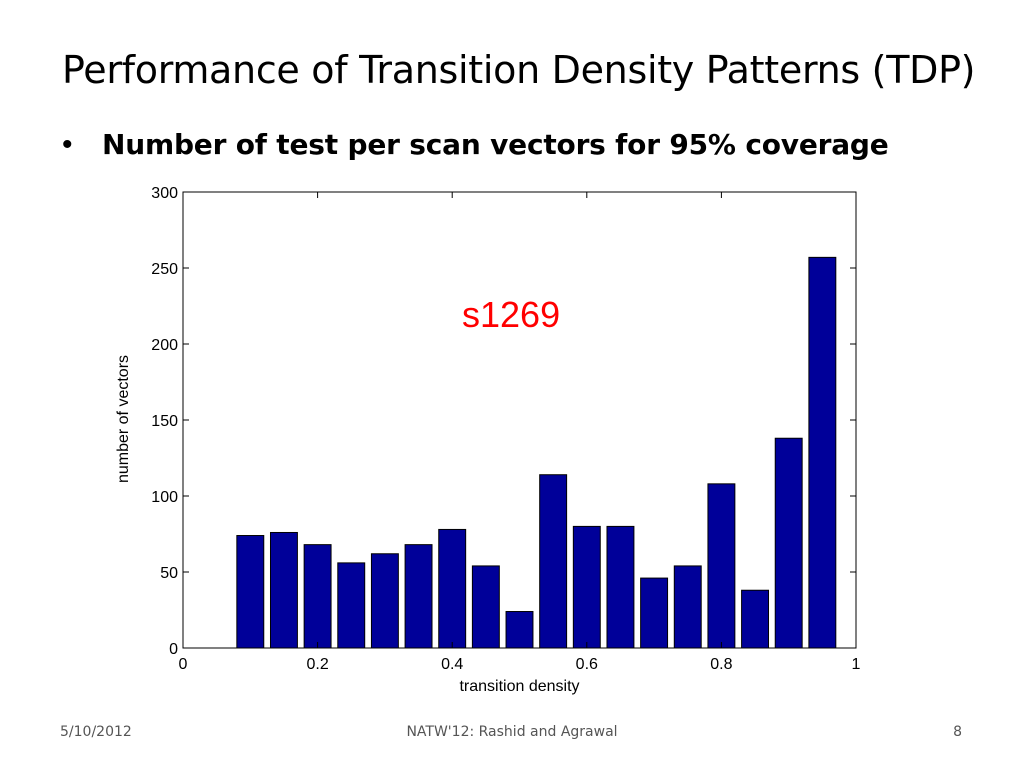 The height and width of the screenshot is (768, 1024). I want to click on footer-date: 5/10/2012, so click(96, 732).